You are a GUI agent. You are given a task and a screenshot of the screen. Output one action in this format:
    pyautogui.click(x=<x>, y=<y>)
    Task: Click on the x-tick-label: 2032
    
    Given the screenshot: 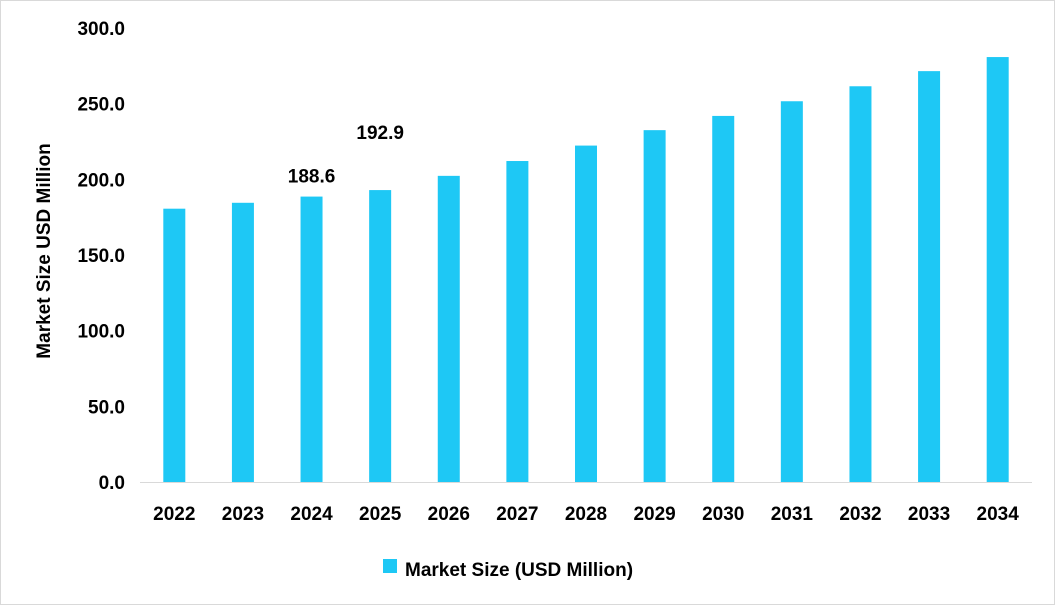 What is the action you would take?
    pyautogui.click(x=860, y=514)
    